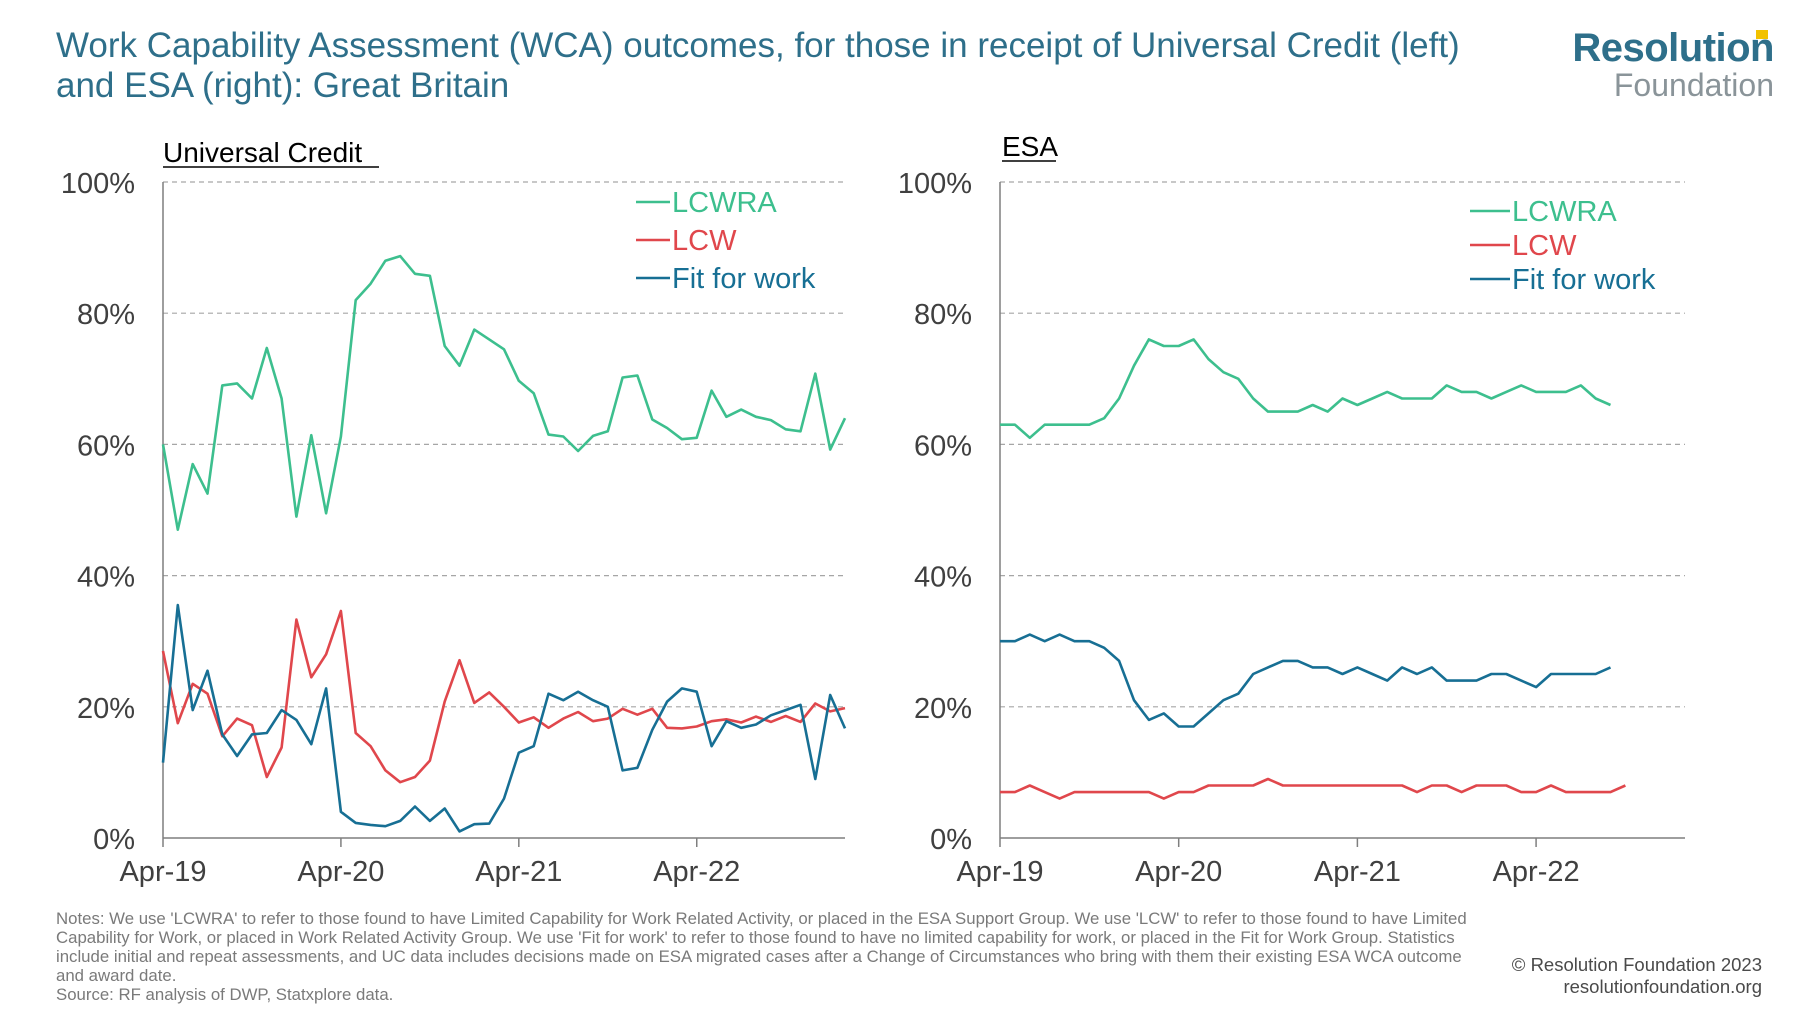  I want to click on panel-title: ESA, so click(1030, 146).